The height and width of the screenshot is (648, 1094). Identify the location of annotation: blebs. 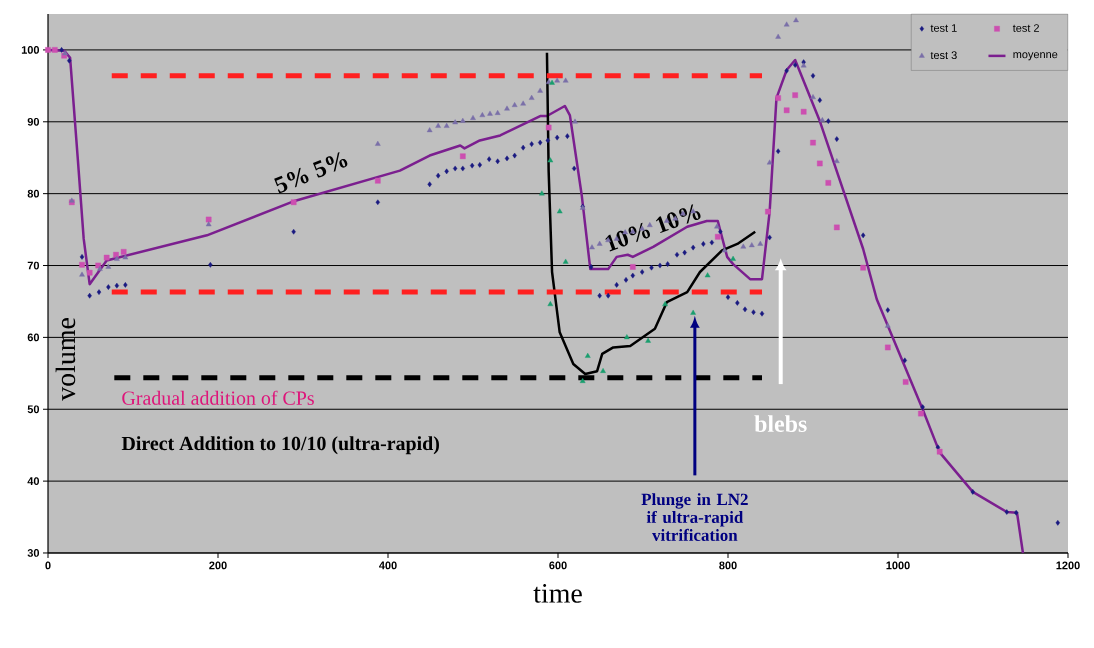
(780, 424).